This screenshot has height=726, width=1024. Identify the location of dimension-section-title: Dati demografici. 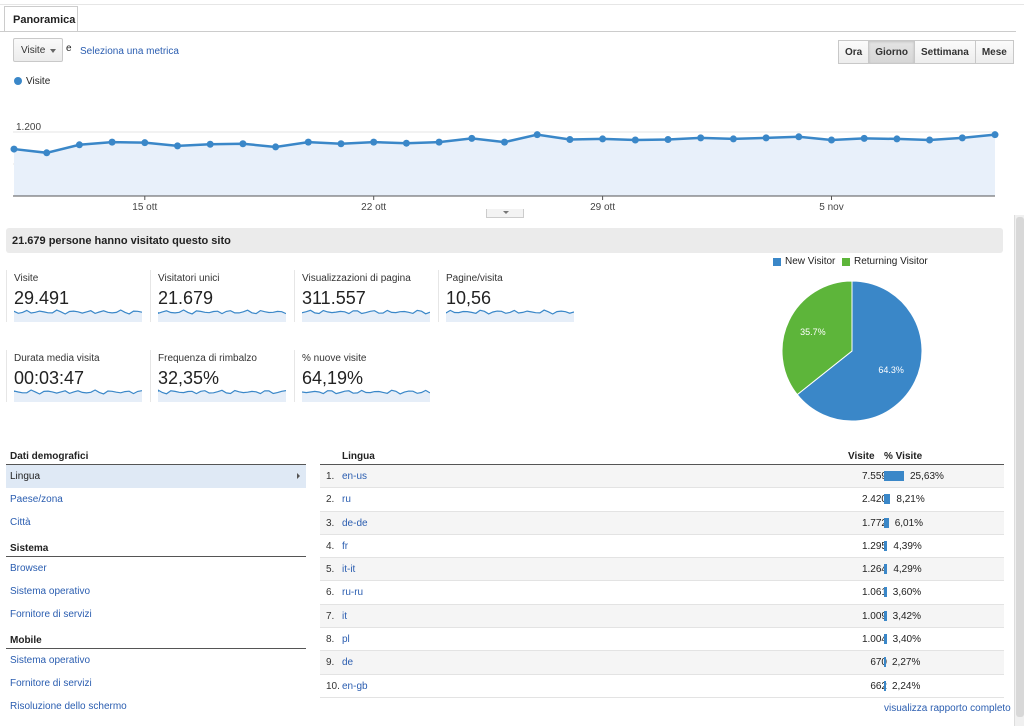
(156, 456).